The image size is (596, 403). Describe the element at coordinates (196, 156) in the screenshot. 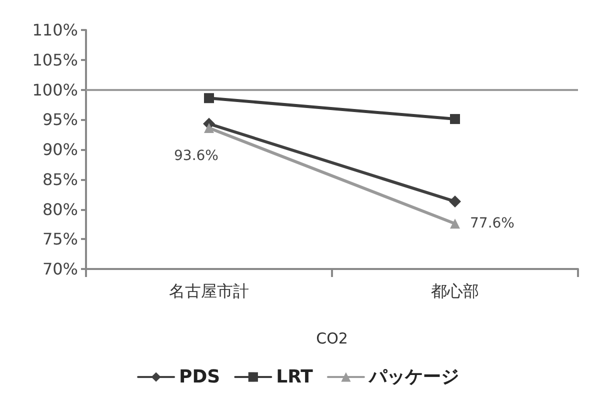

I see `data-label: 93.6%` at that location.